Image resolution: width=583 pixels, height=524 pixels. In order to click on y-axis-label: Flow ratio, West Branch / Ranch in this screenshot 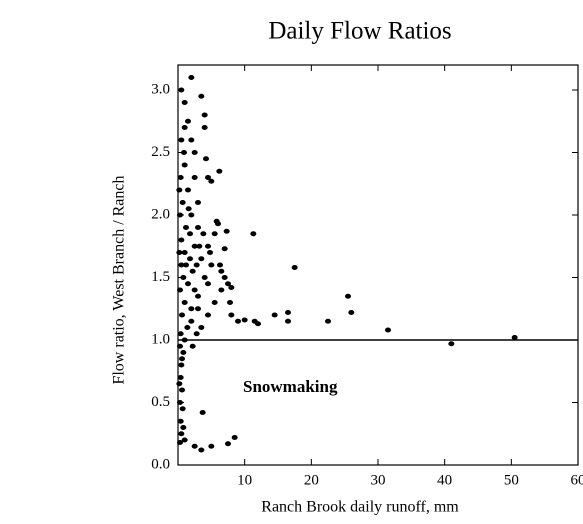, I will do `click(119, 279)`.